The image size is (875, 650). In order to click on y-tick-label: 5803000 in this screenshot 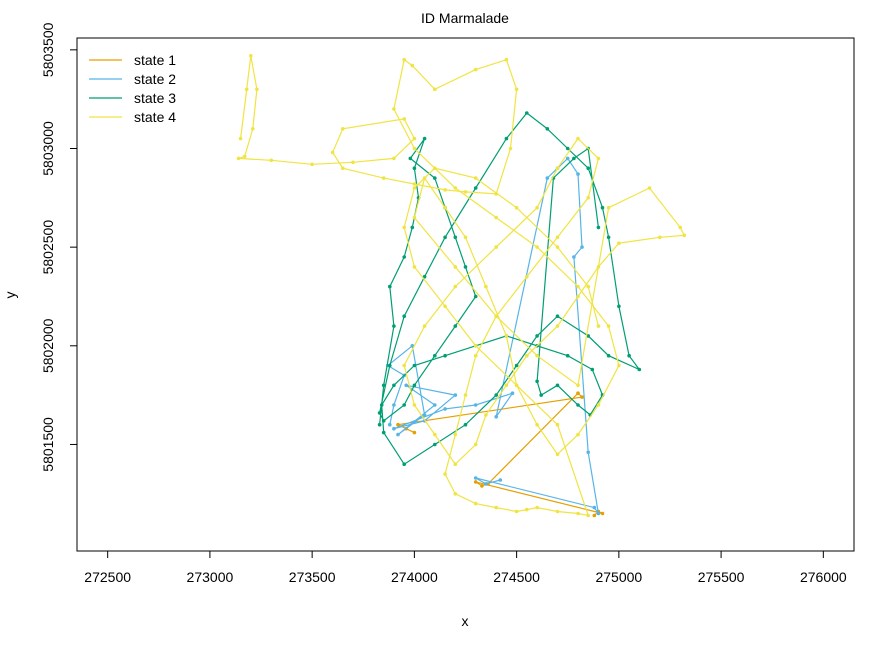, I will do `click(48, 148)`.